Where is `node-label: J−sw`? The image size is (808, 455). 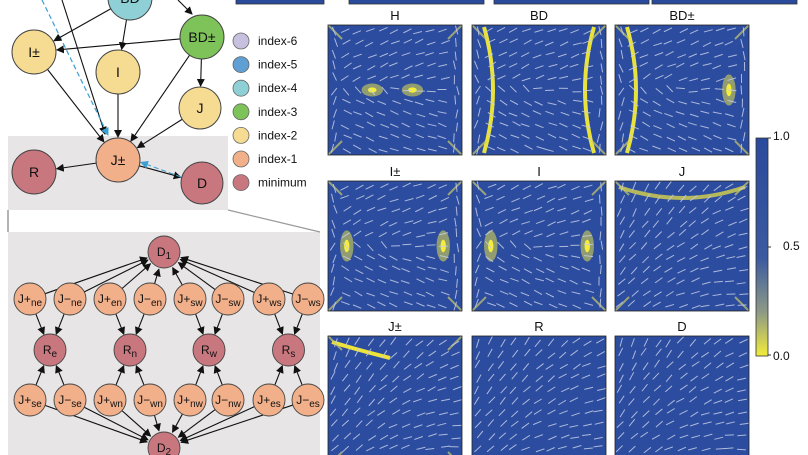
node-label: J−sw is located at coordinates (228, 300).